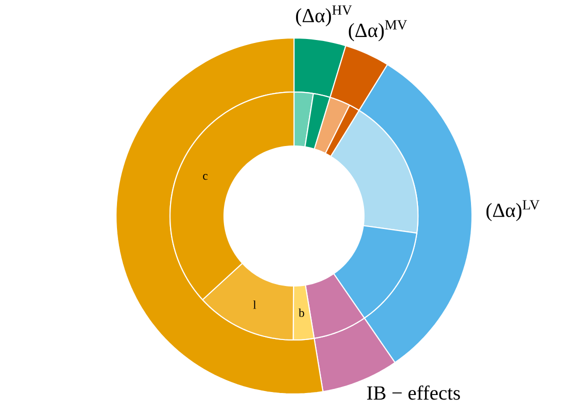  Describe the element at coordinates (301, 312) in the screenshot. I see `slice-label: b` at that location.